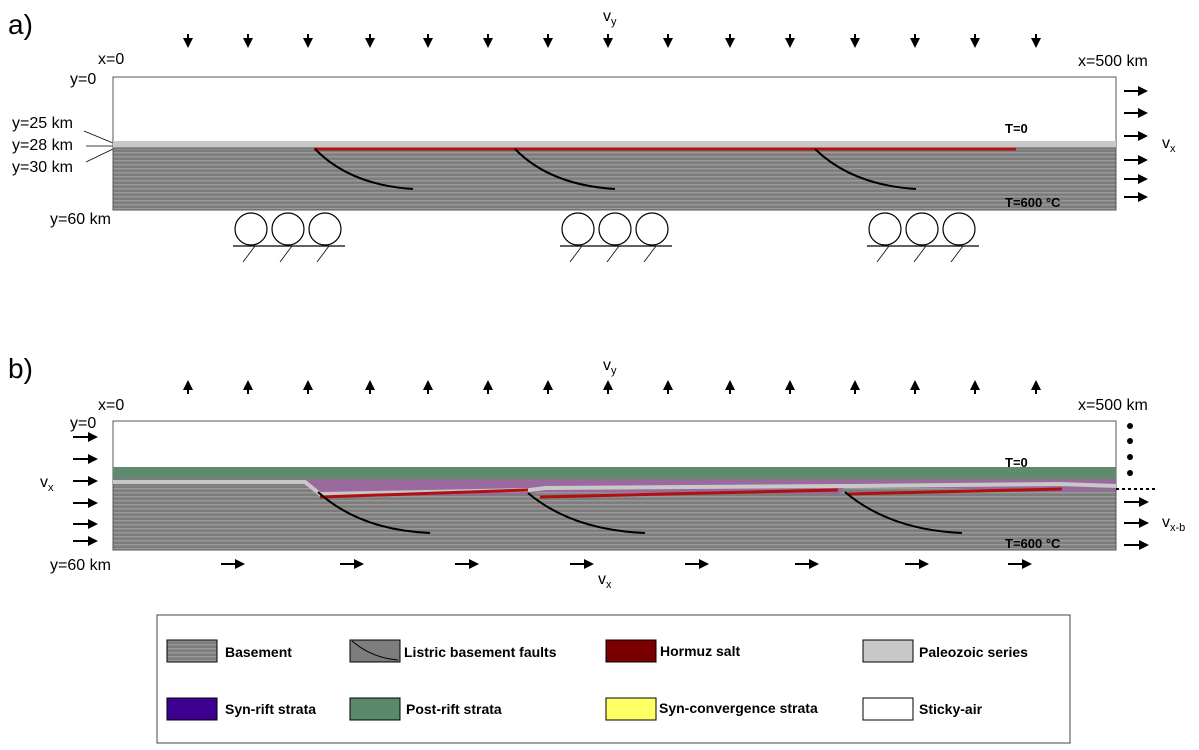  What do you see at coordinates (1113, 405) in the screenshot?
I see `panel-b-x500-label: x=500 km` at bounding box center [1113, 405].